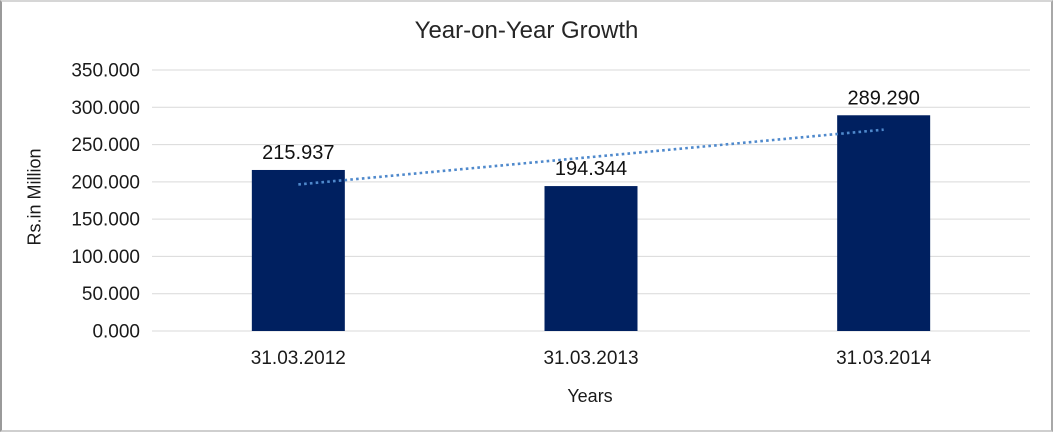 The height and width of the screenshot is (432, 1053). What do you see at coordinates (105, 108) in the screenshot?
I see `y-tick-label: 300.000` at bounding box center [105, 108].